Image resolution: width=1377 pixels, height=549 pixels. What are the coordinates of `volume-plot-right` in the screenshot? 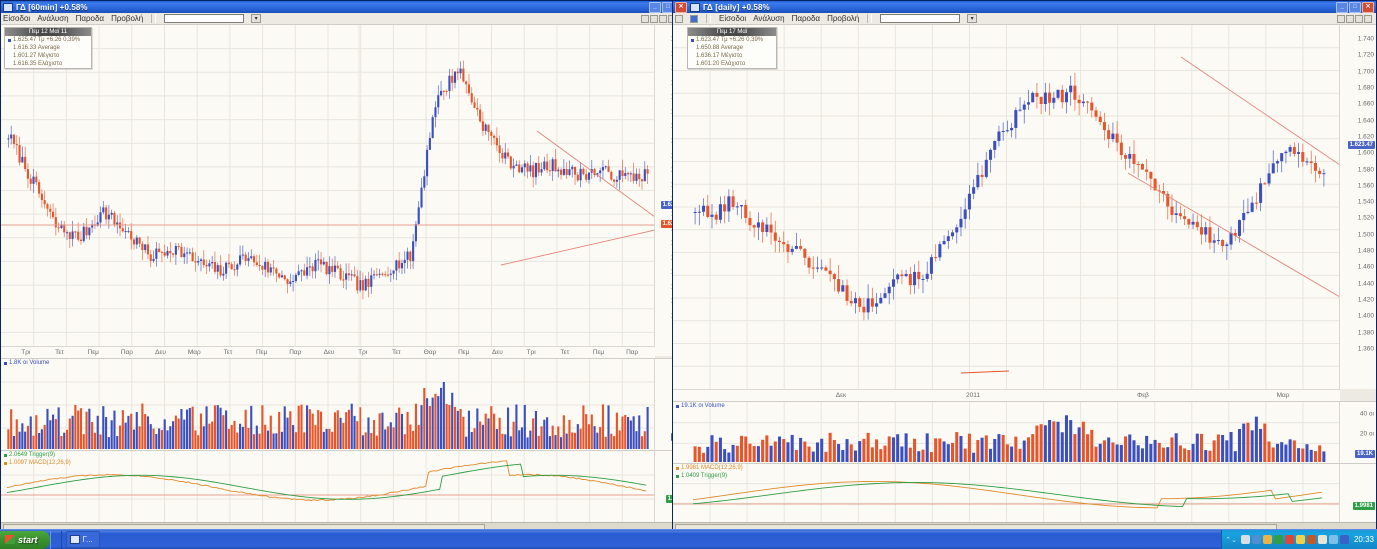 It's located at (1024, 433).